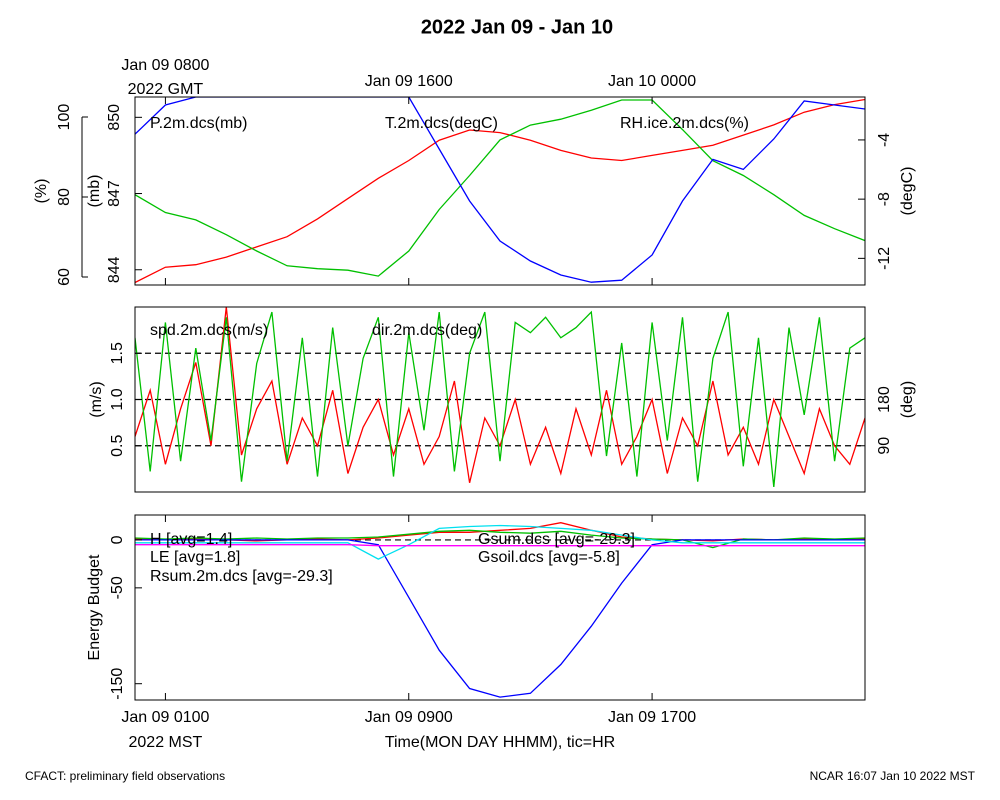 The width and height of the screenshot is (1000, 800). Describe the element at coordinates (409, 81) in the screenshot. I see `x-tick-label: Jan 09 1600` at that location.